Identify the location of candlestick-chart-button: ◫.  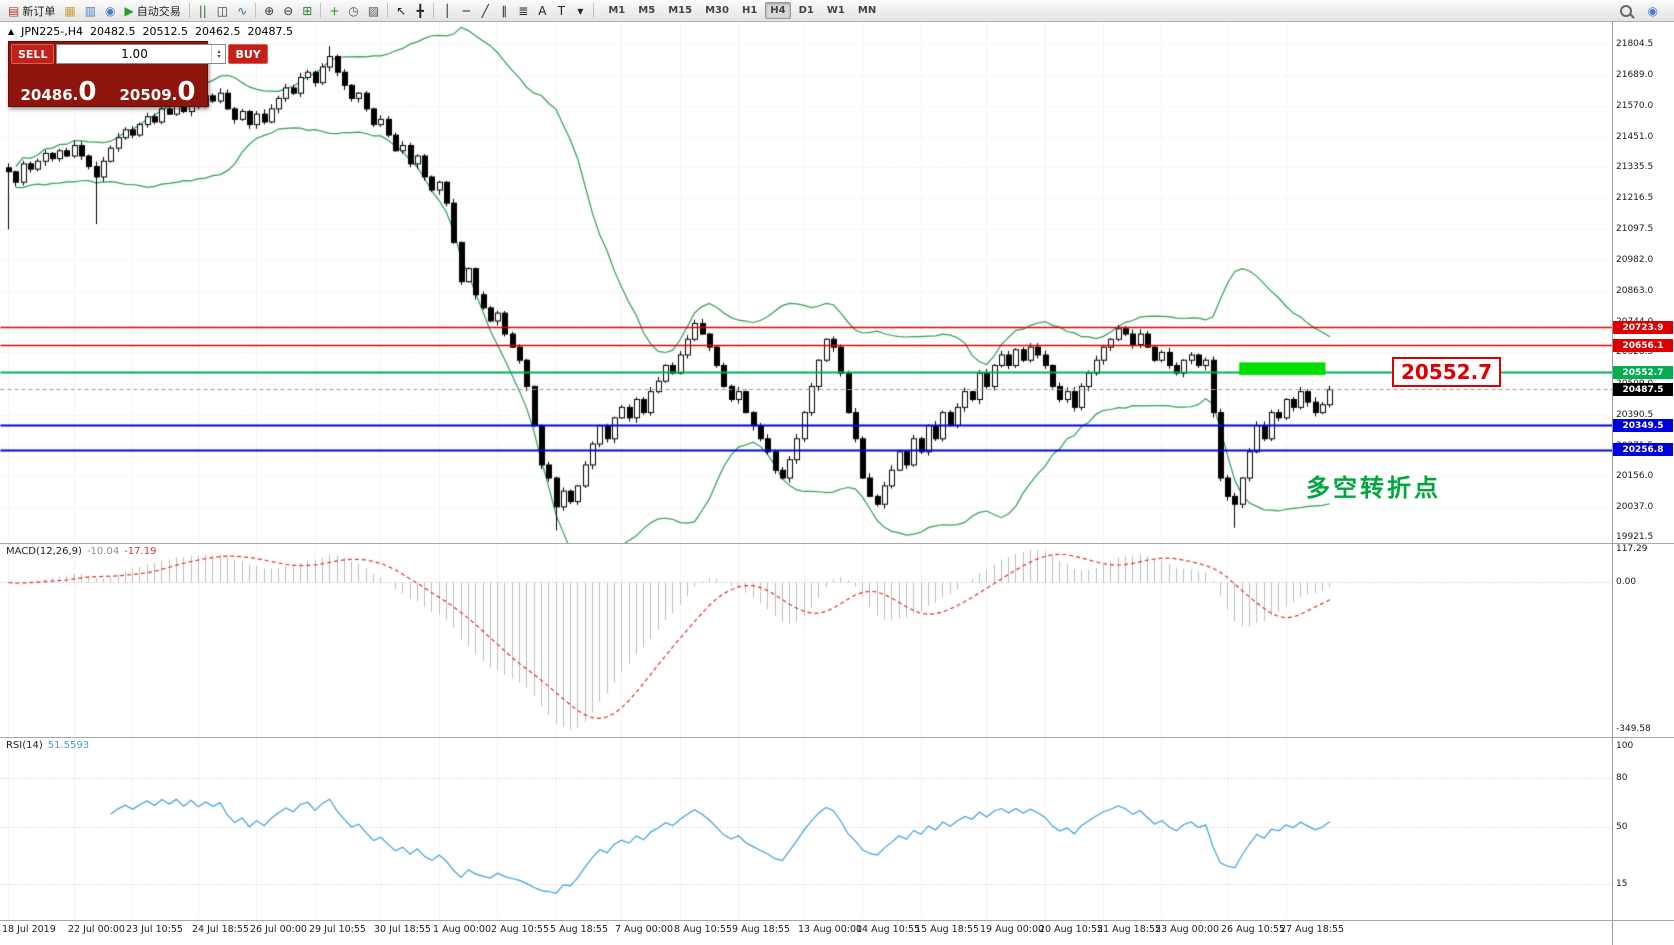
(222, 11).